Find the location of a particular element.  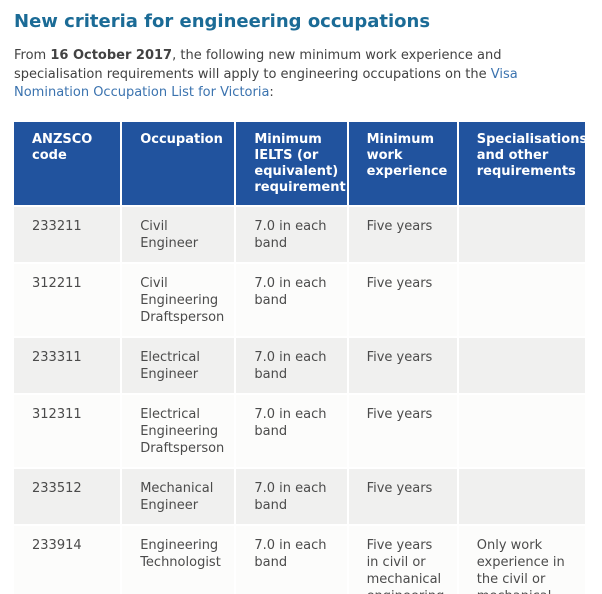

header-occupation: Occupation is located at coordinates (178, 163).